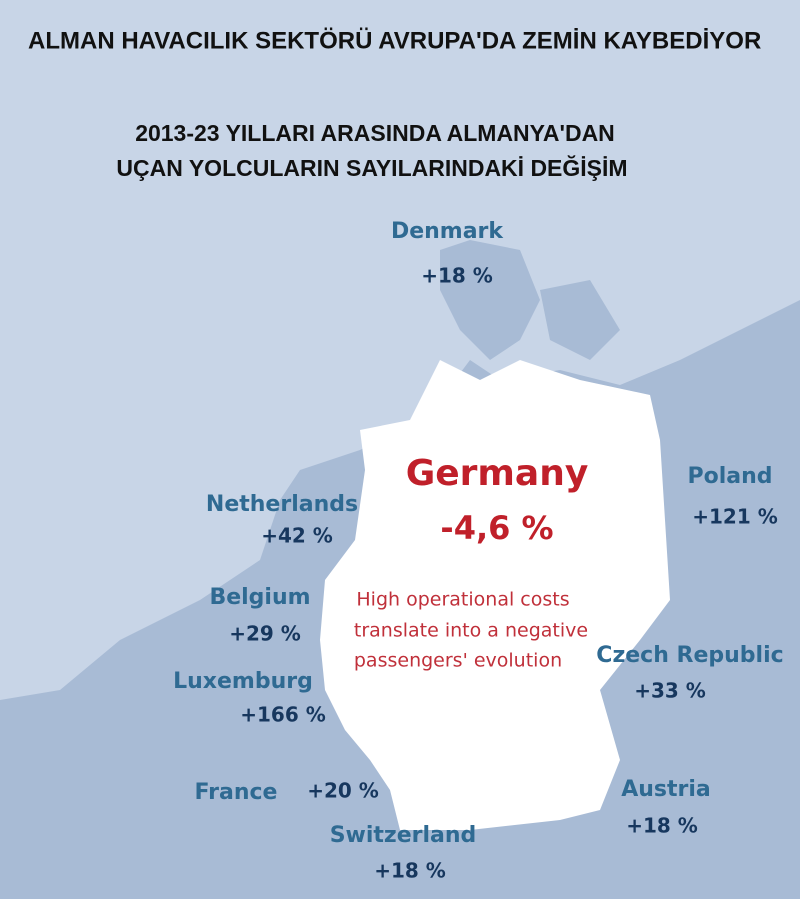 This screenshot has height=899, width=800. I want to click on country-change: +166 %, so click(283, 715).